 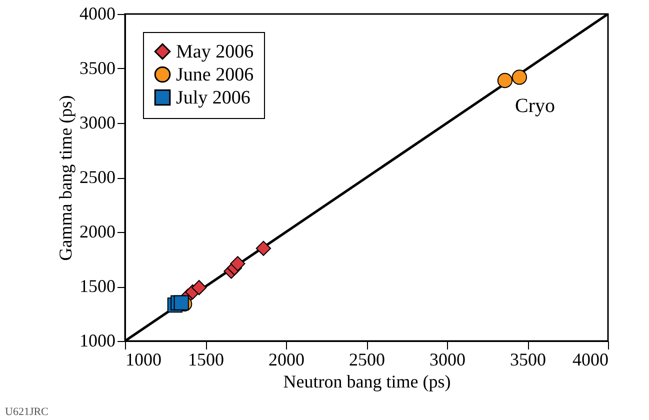 I want to click on x-tick-label: 1000, so click(x=144, y=360).